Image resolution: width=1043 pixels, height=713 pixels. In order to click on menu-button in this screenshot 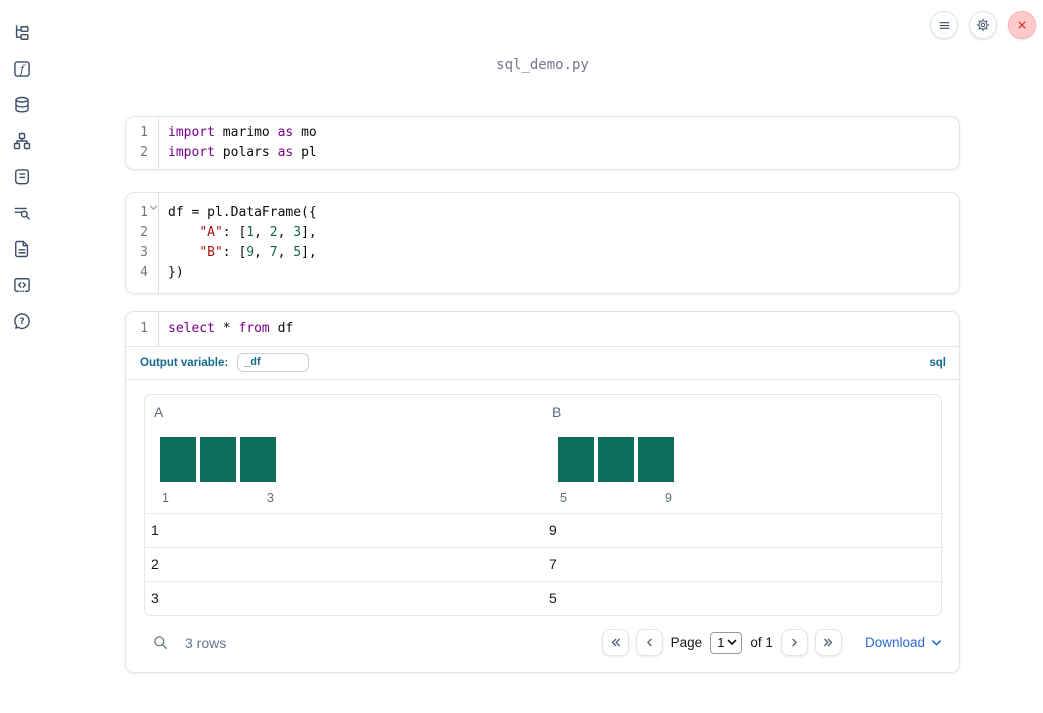, I will do `click(944, 25)`.